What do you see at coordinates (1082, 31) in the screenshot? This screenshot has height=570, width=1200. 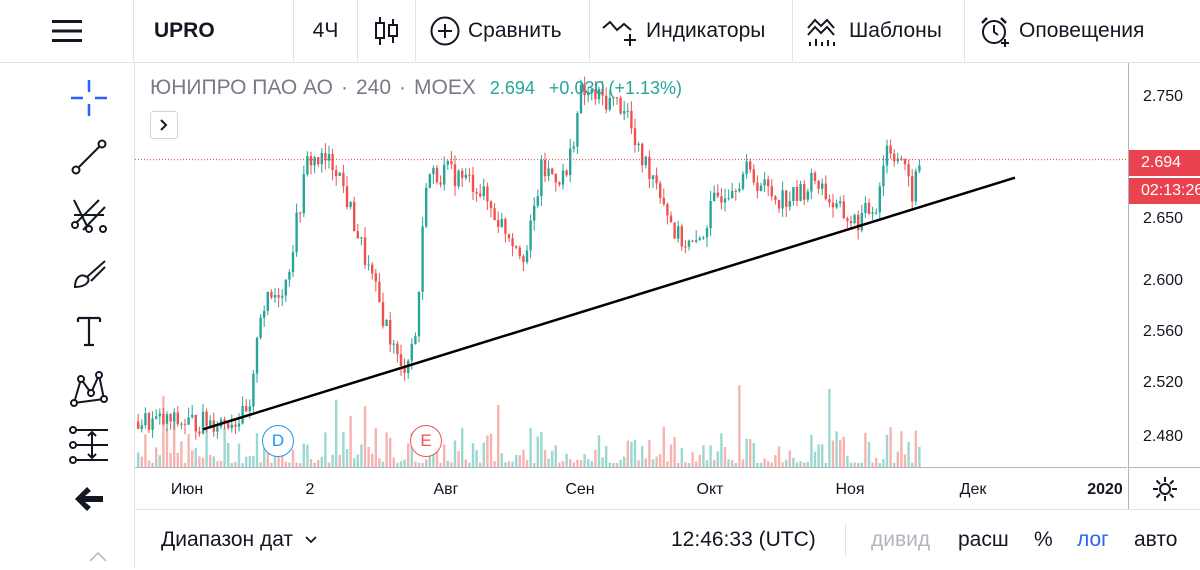 I see `alerts-button: Оповещения` at bounding box center [1082, 31].